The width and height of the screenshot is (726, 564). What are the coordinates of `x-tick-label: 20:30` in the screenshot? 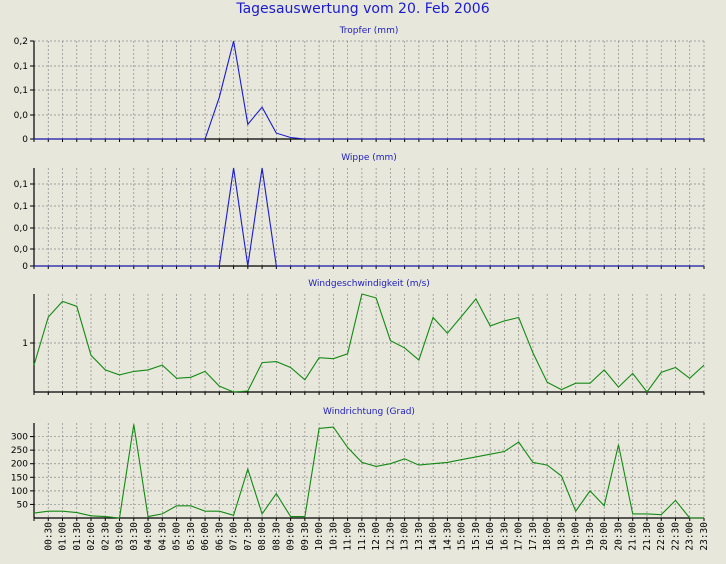 It's located at (618, 536).